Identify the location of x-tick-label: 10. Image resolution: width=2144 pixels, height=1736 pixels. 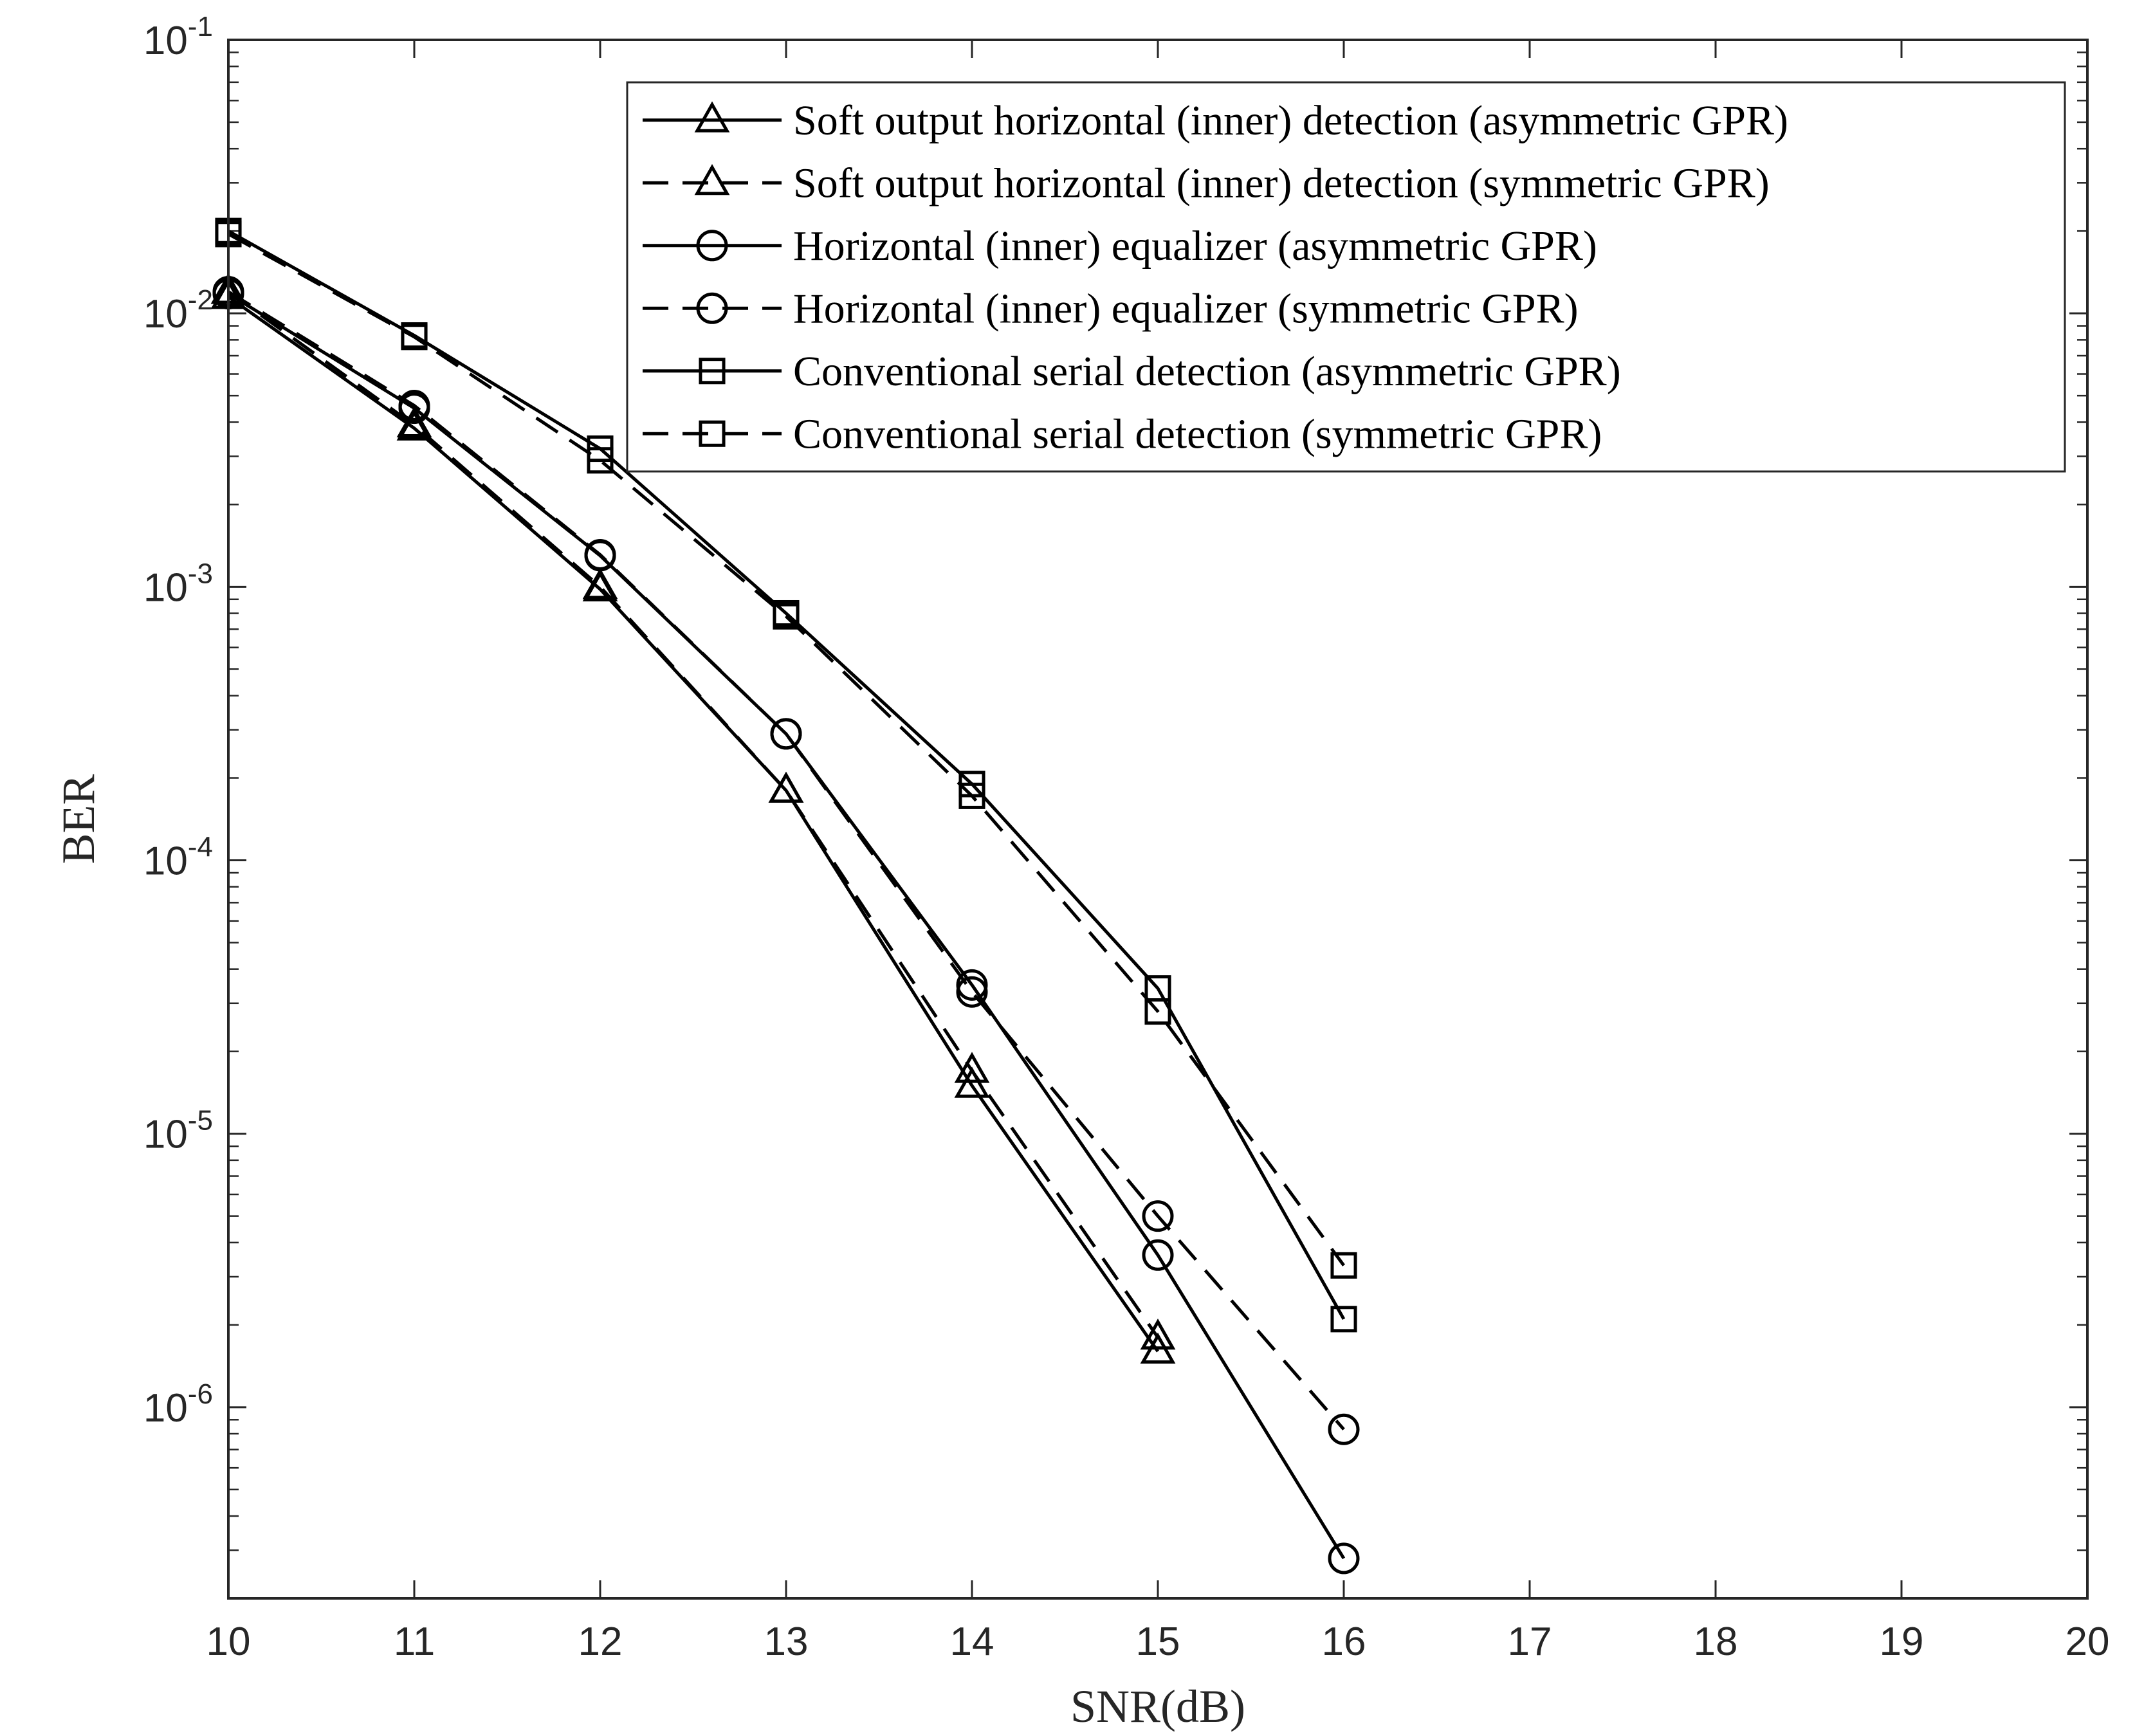
(228, 1642).